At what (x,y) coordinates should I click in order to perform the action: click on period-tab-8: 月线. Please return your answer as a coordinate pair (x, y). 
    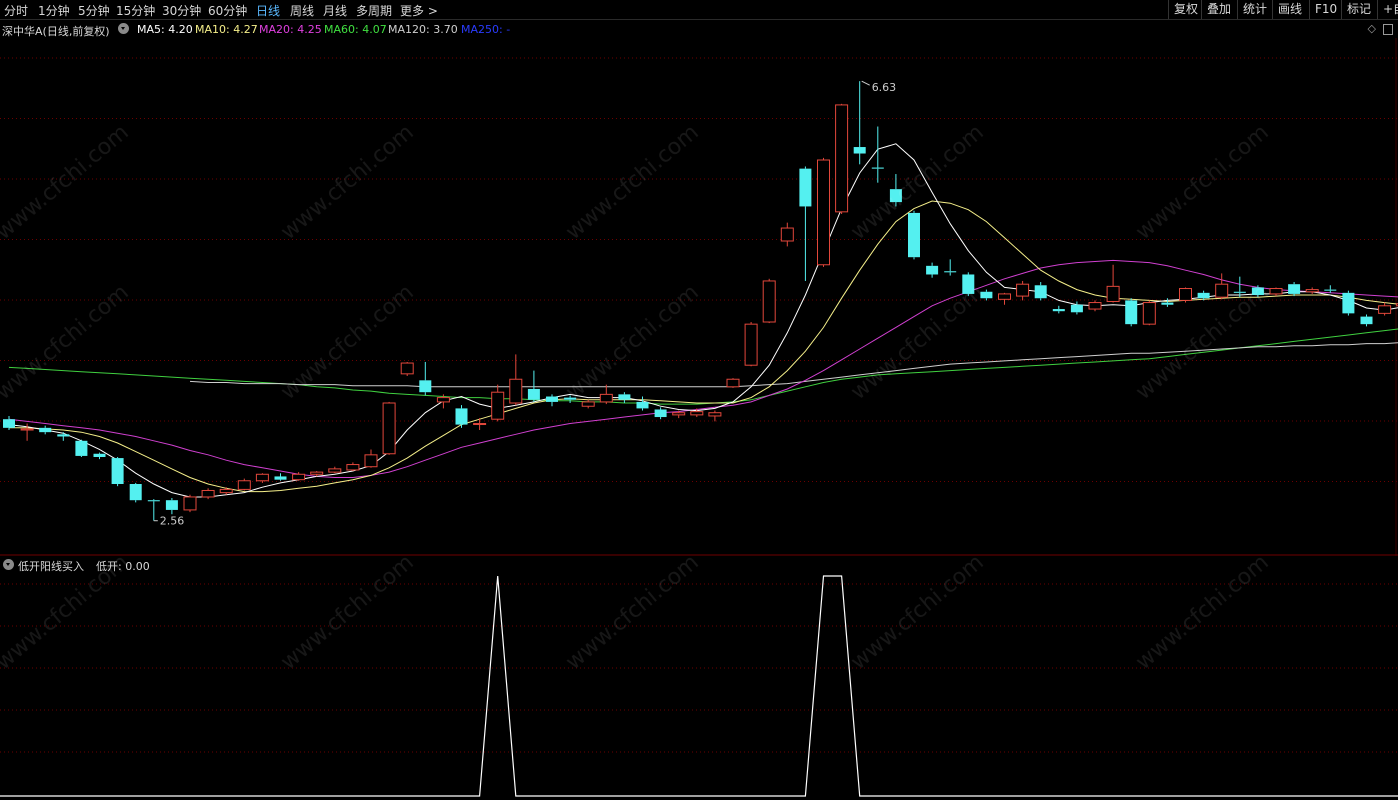
    Looking at the image, I should click on (335, 11).